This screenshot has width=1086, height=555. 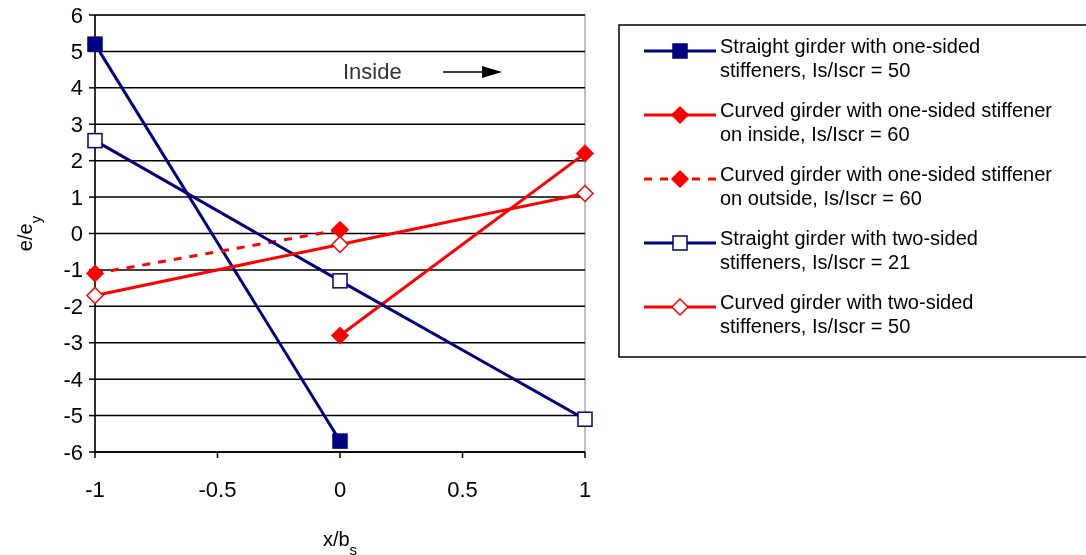 What do you see at coordinates (76, 233) in the screenshot?
I see `y-tick-label: 0` at bounding box center [76, 233].